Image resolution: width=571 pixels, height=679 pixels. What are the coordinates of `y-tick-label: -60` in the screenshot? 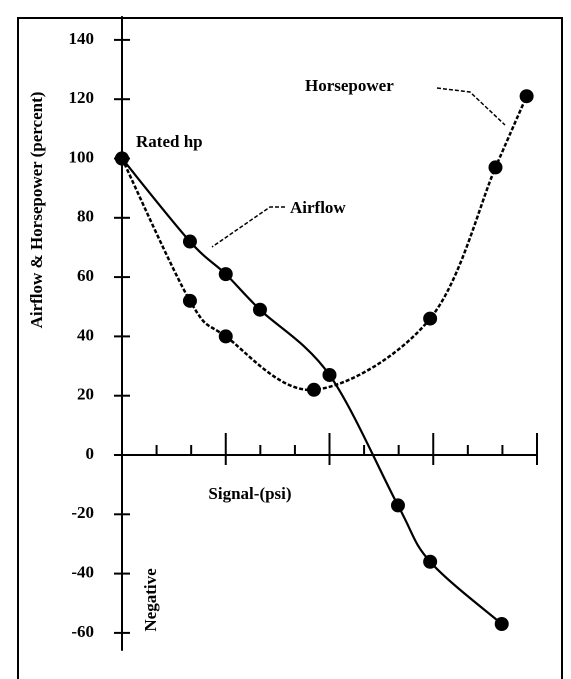 It's located at (82, 631).